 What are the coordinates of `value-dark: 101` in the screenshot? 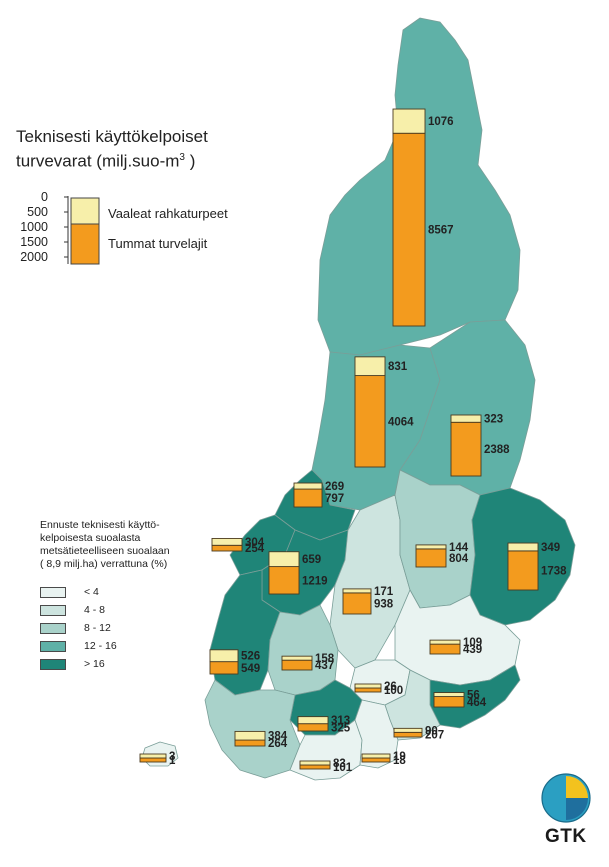 It's located at (343, 768).